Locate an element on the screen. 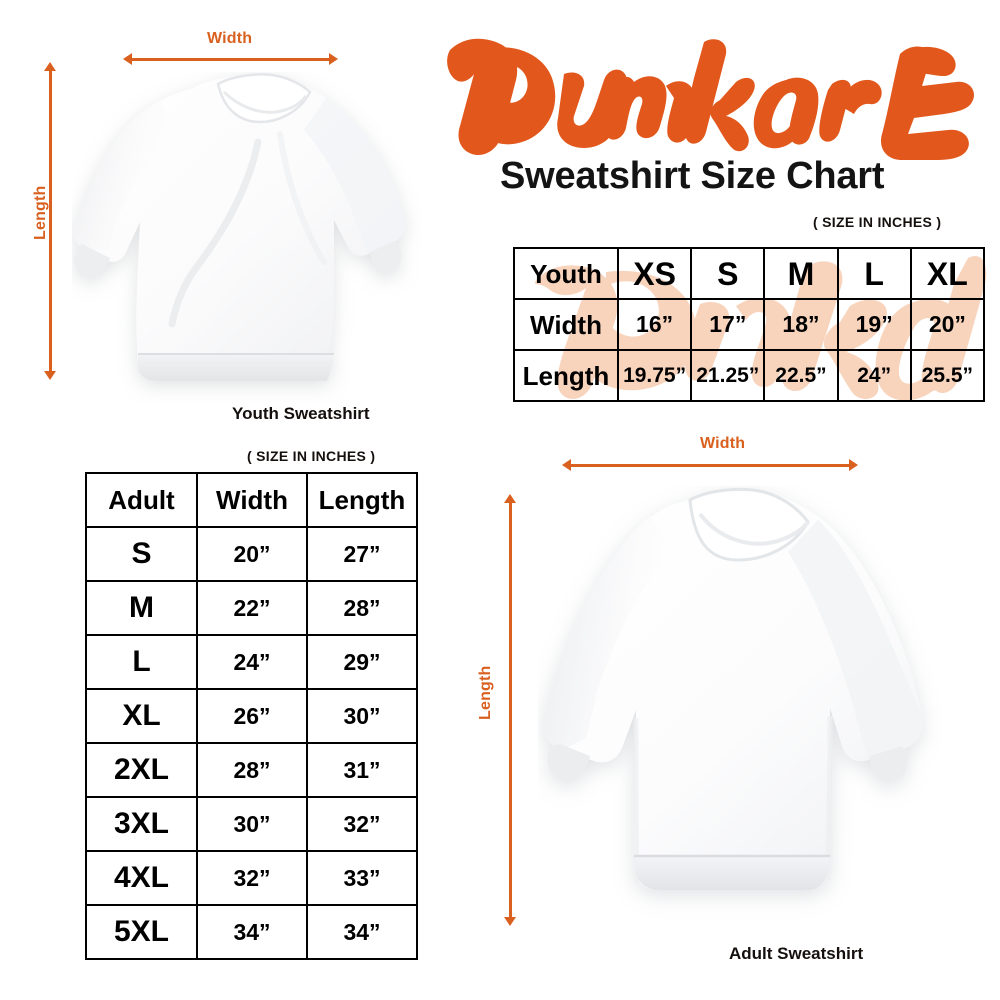 This screenshot has width=1000, height=1000. adult-width-m: 22” is located at coordinates (252, 608).